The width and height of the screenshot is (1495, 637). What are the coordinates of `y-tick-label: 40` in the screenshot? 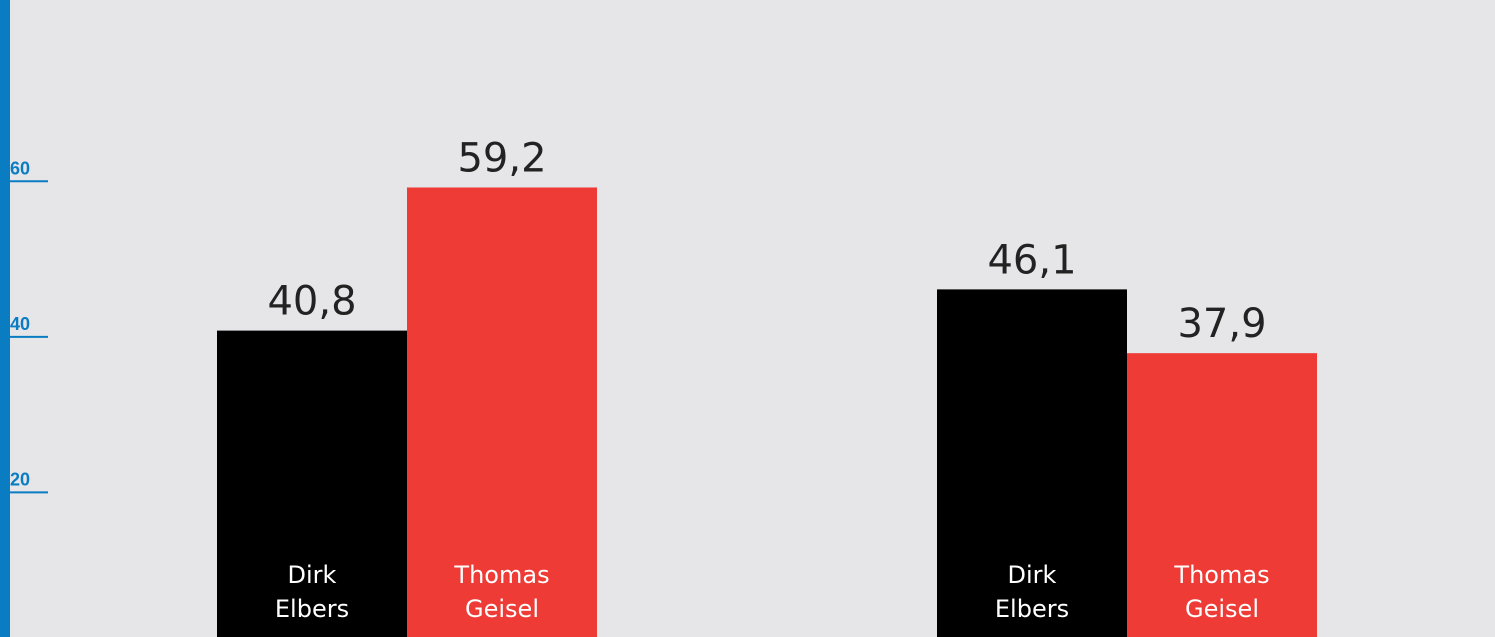 It's located at (20, 324).